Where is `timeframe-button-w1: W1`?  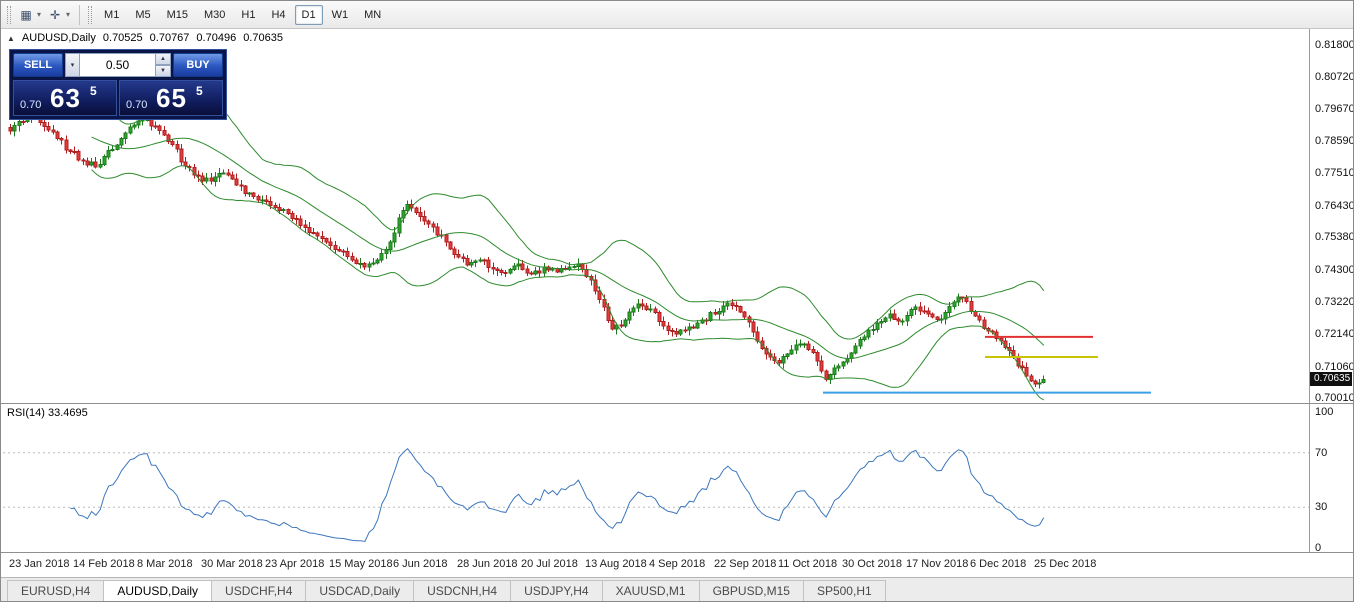 timeframe-button-w1: W1 is located at coordinates (340, 15).